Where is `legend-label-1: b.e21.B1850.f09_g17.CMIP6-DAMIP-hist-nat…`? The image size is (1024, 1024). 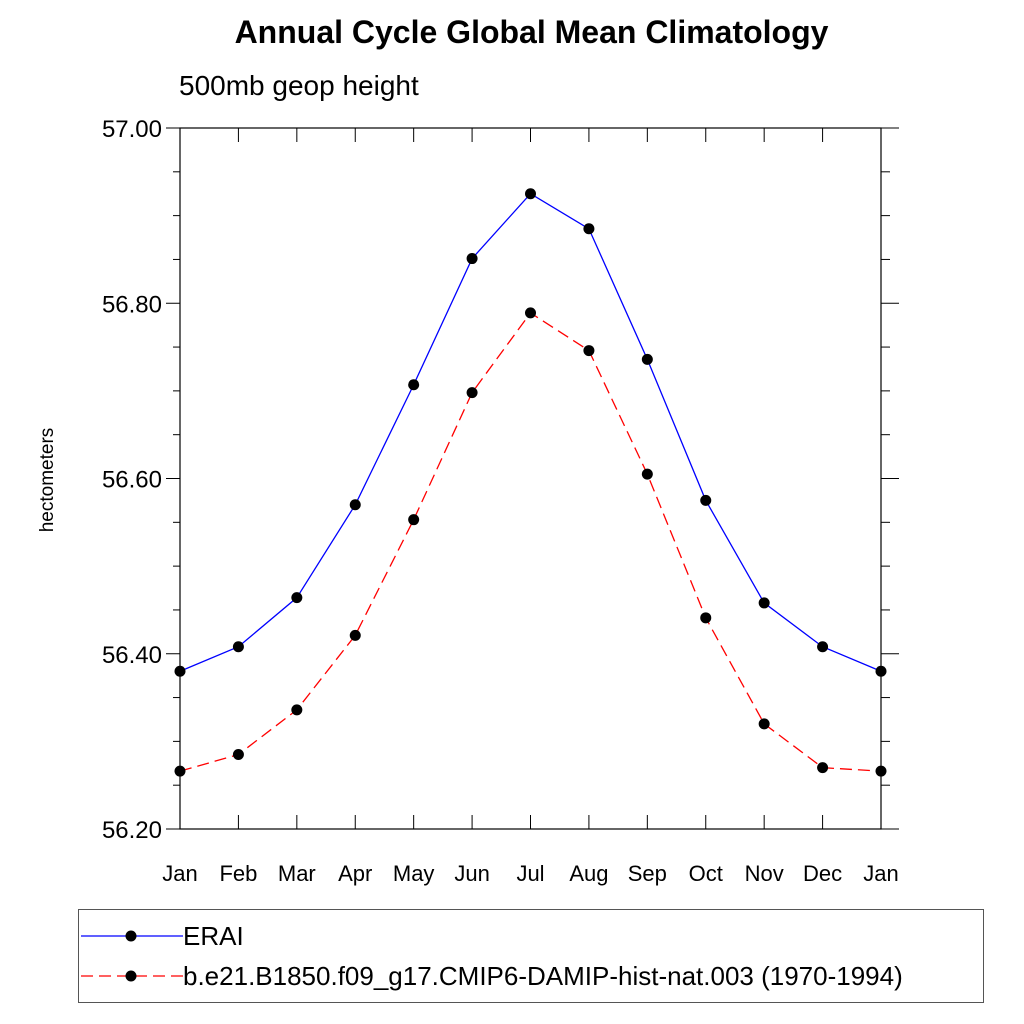 legend-label-1: b.e21.B1850.f09_g17.CMIP6-DAMIP-hist-nat… is located at coordinates (543, 976).